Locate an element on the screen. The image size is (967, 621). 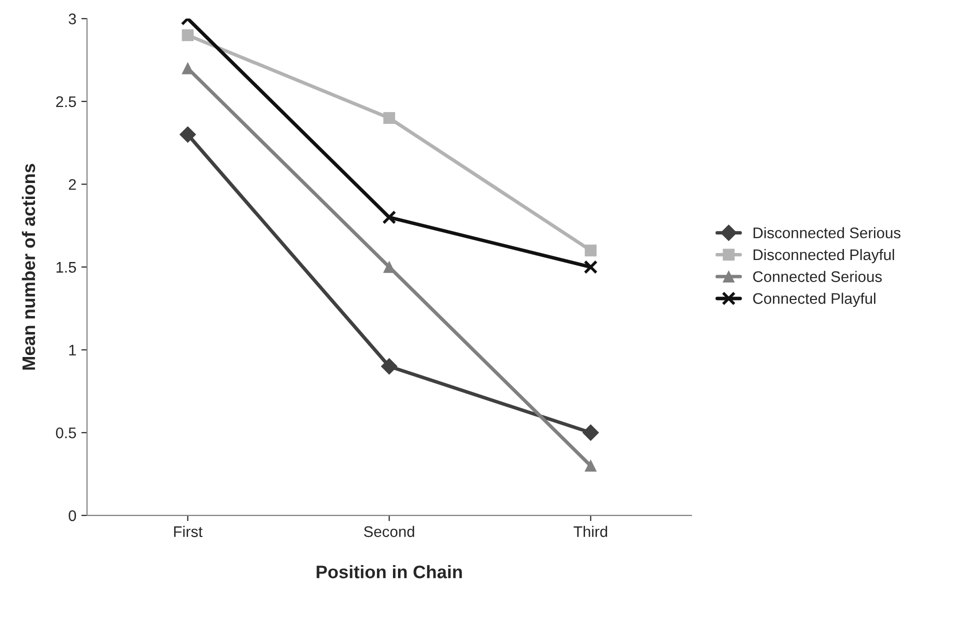
legend-label: Connected Playful is located at coordinates (814, 299).